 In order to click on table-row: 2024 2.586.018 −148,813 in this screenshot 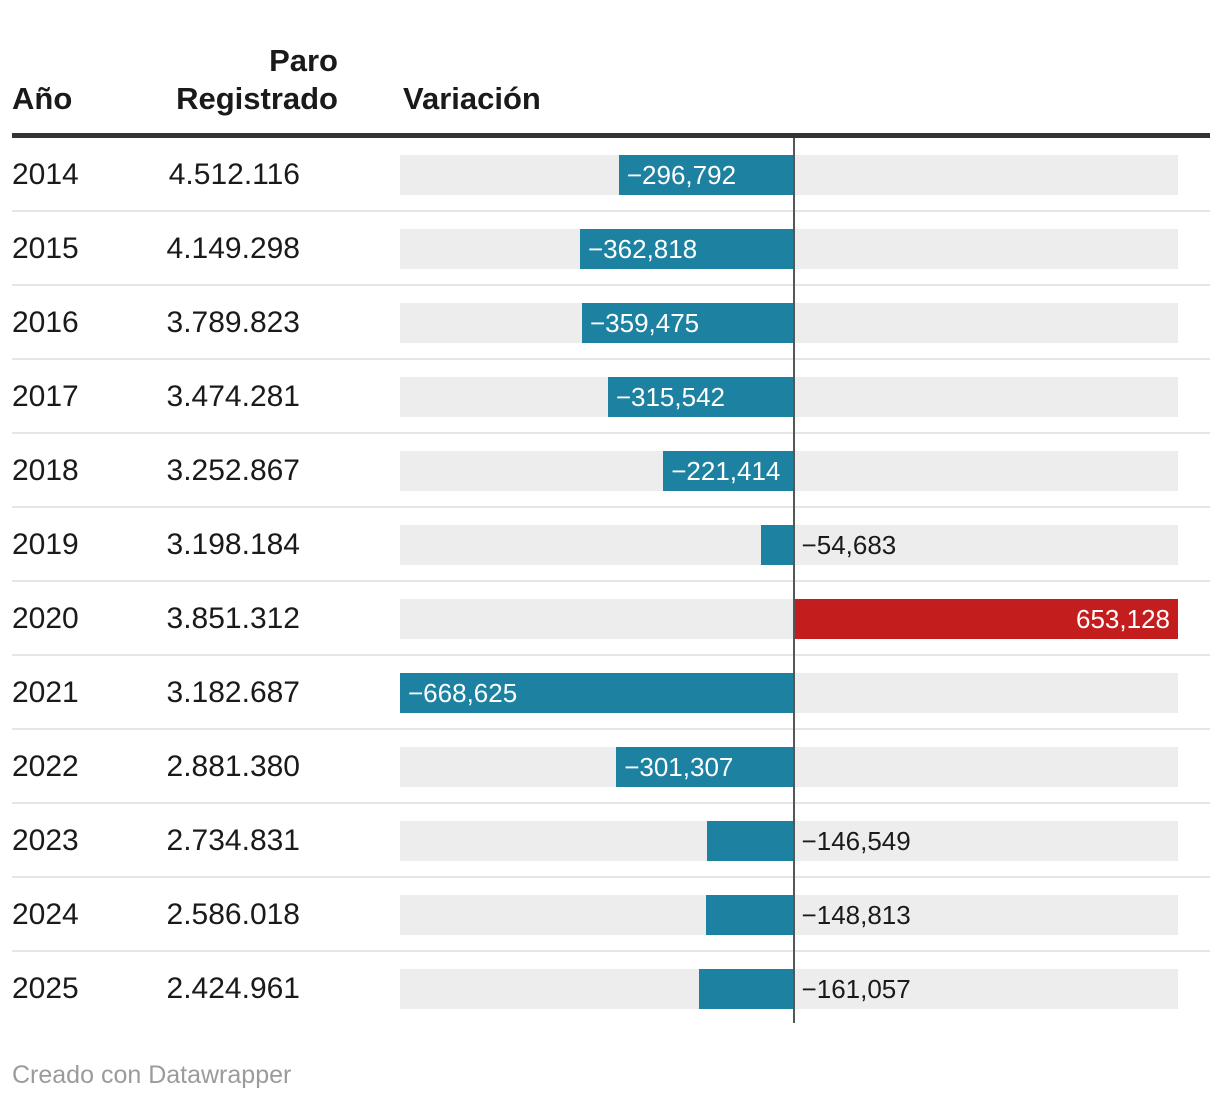, I will do `click(610, 915)`.